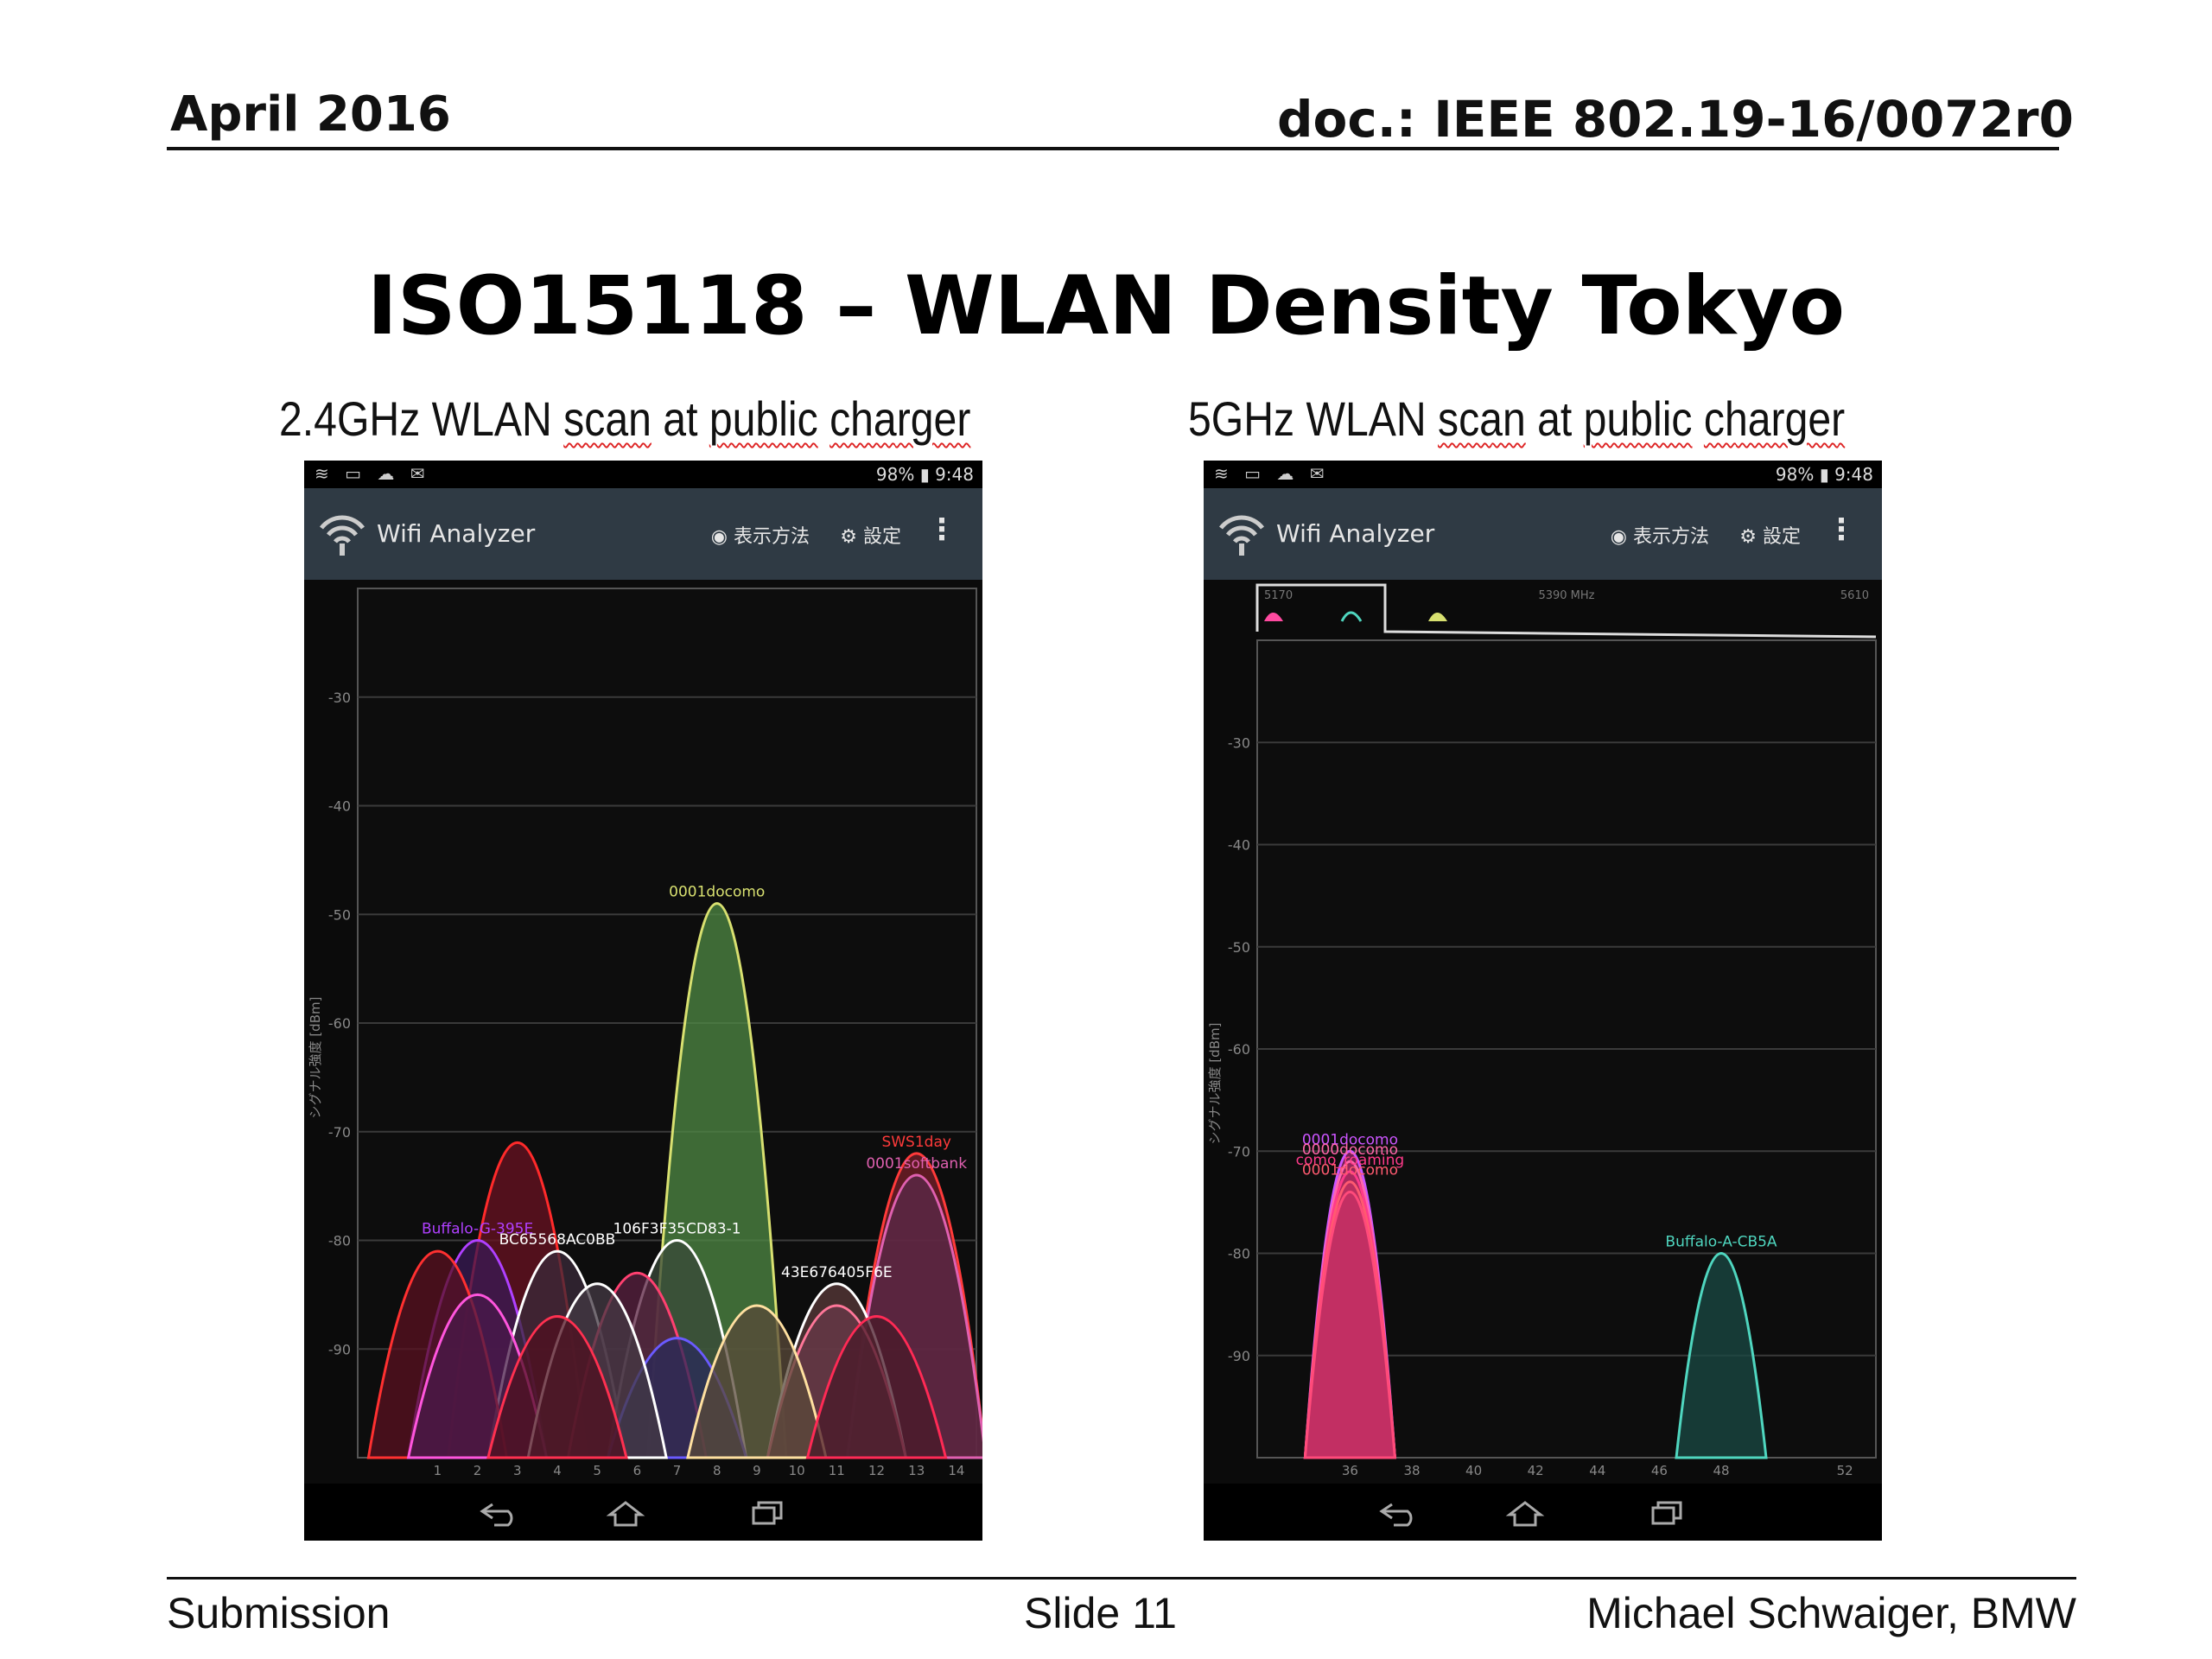 The width and height of the screenshot is (2212, 1659). I want to click on x-tick-label: 11, so click(837, 1470).